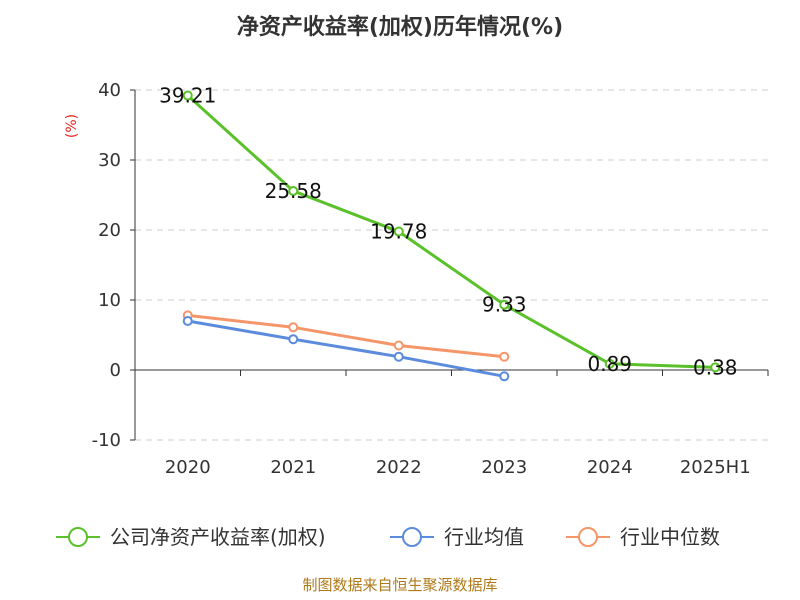 This screenshot has height=600, width=800. I want to click on y-tick-label: 40, so click(109, 90).